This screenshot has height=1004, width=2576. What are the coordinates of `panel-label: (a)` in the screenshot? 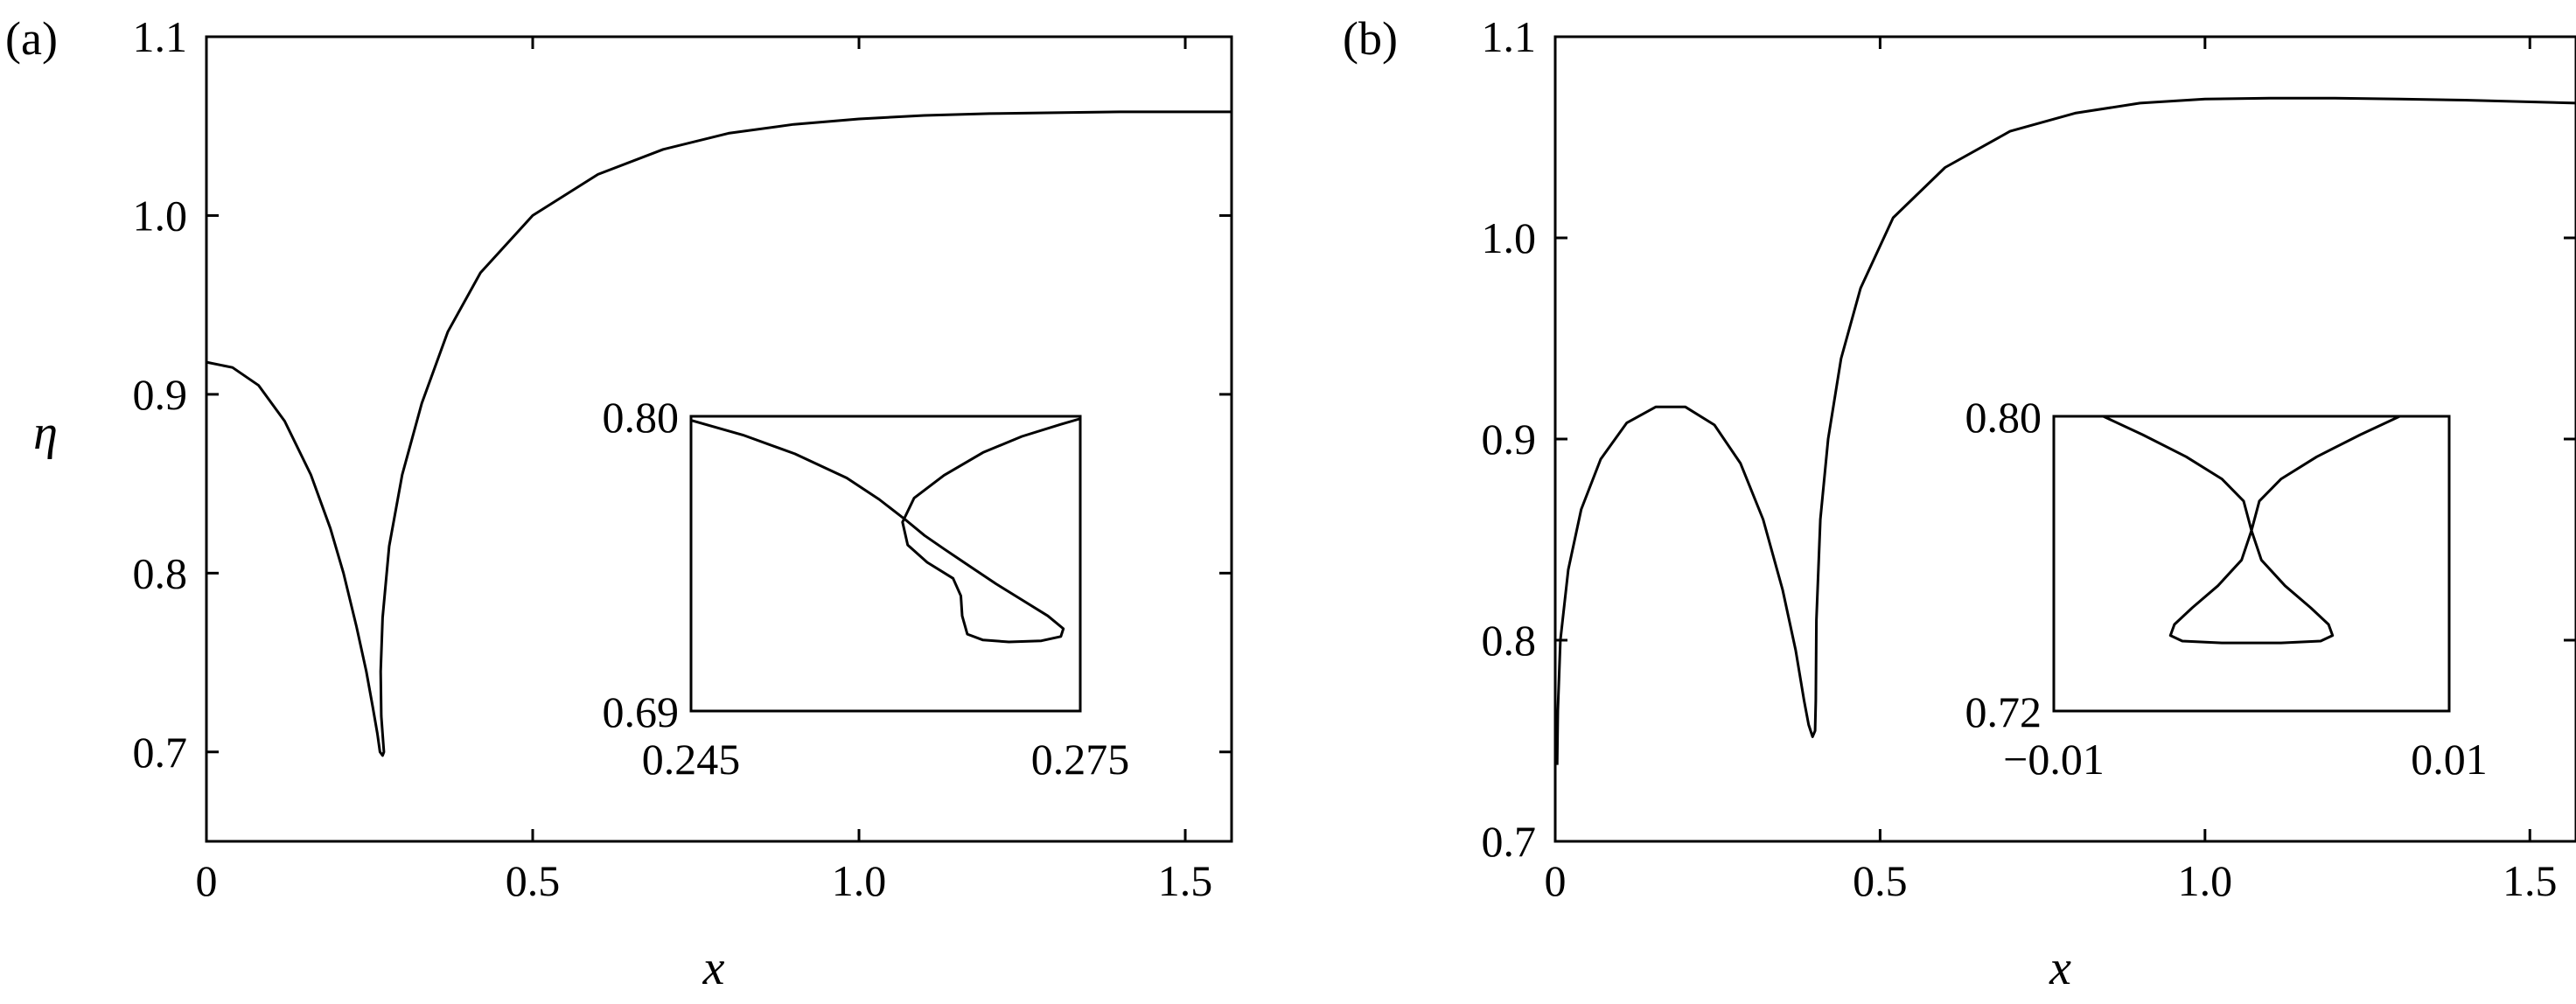 It's located at (32, 38).